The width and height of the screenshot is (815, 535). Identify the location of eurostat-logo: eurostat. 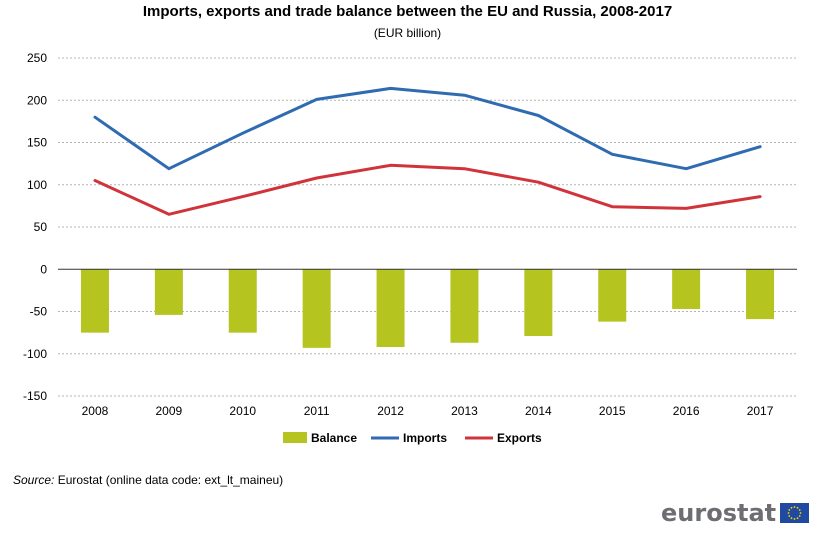
(735, 513).